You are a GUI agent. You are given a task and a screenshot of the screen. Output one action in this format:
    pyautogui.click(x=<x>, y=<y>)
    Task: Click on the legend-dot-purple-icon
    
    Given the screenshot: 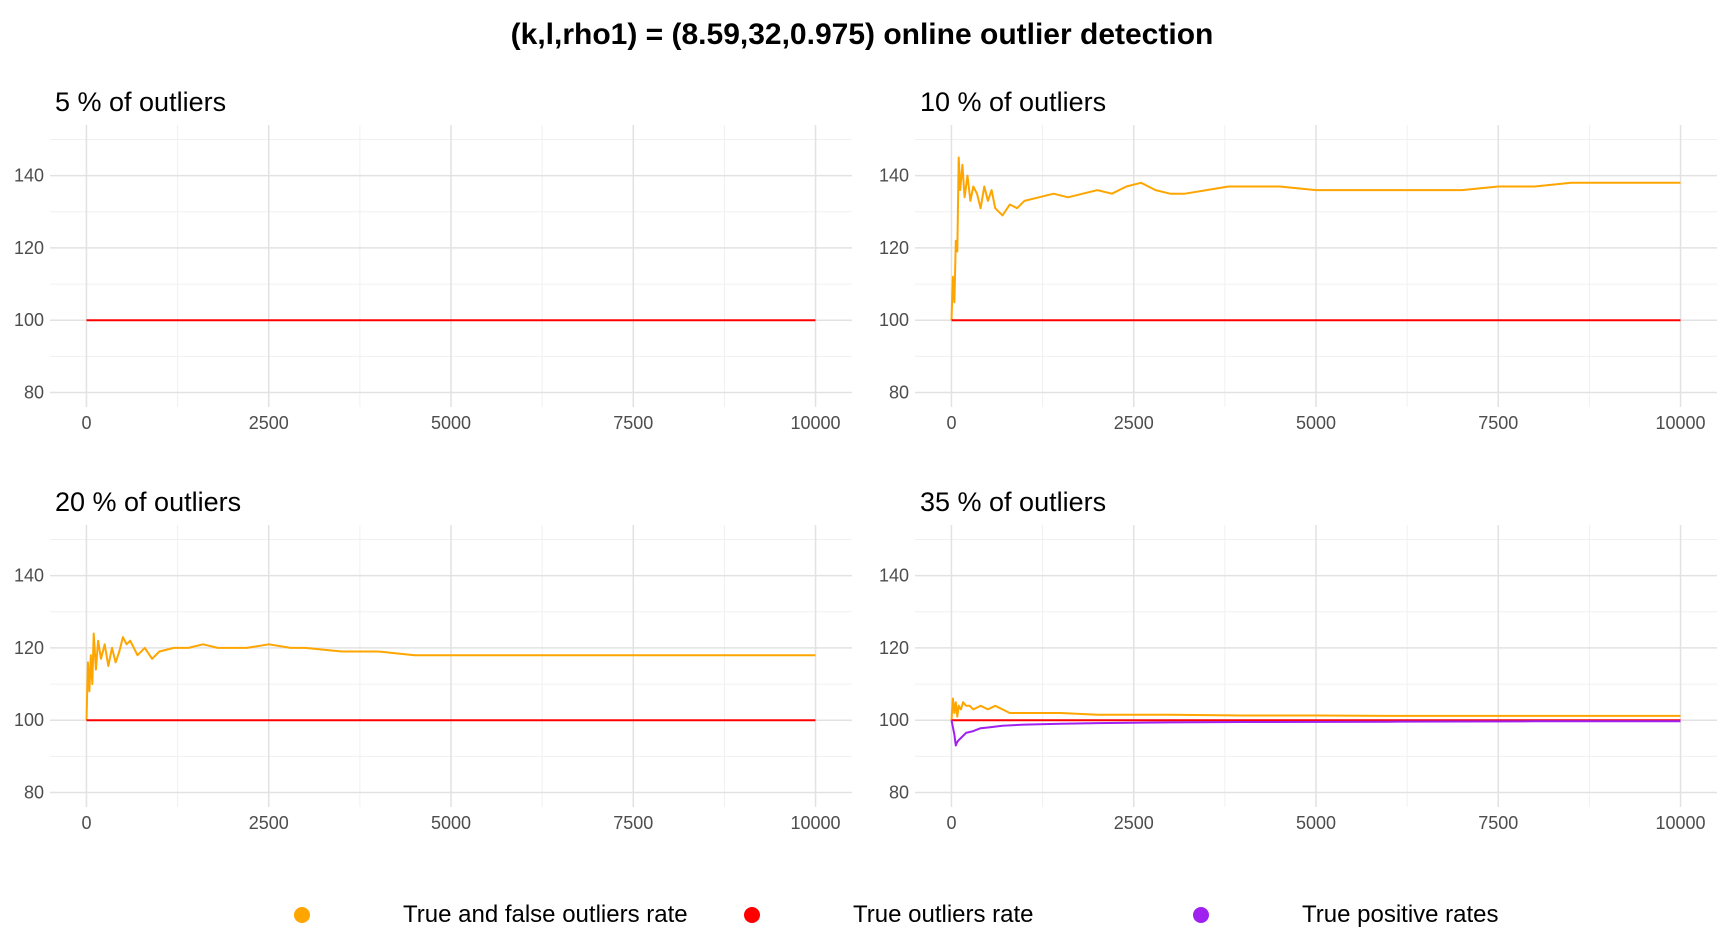 What is the action you would take?
    pyautogui.click(x=1201, y=915)
    